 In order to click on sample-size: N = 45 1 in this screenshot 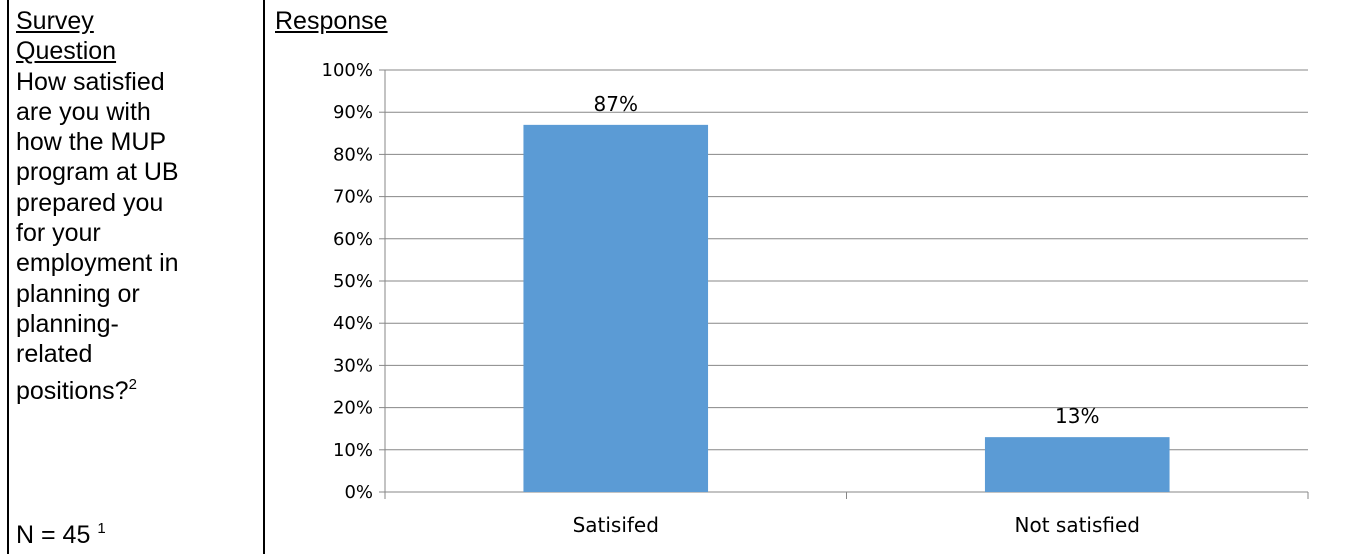, I will do `click(61, 532)`.